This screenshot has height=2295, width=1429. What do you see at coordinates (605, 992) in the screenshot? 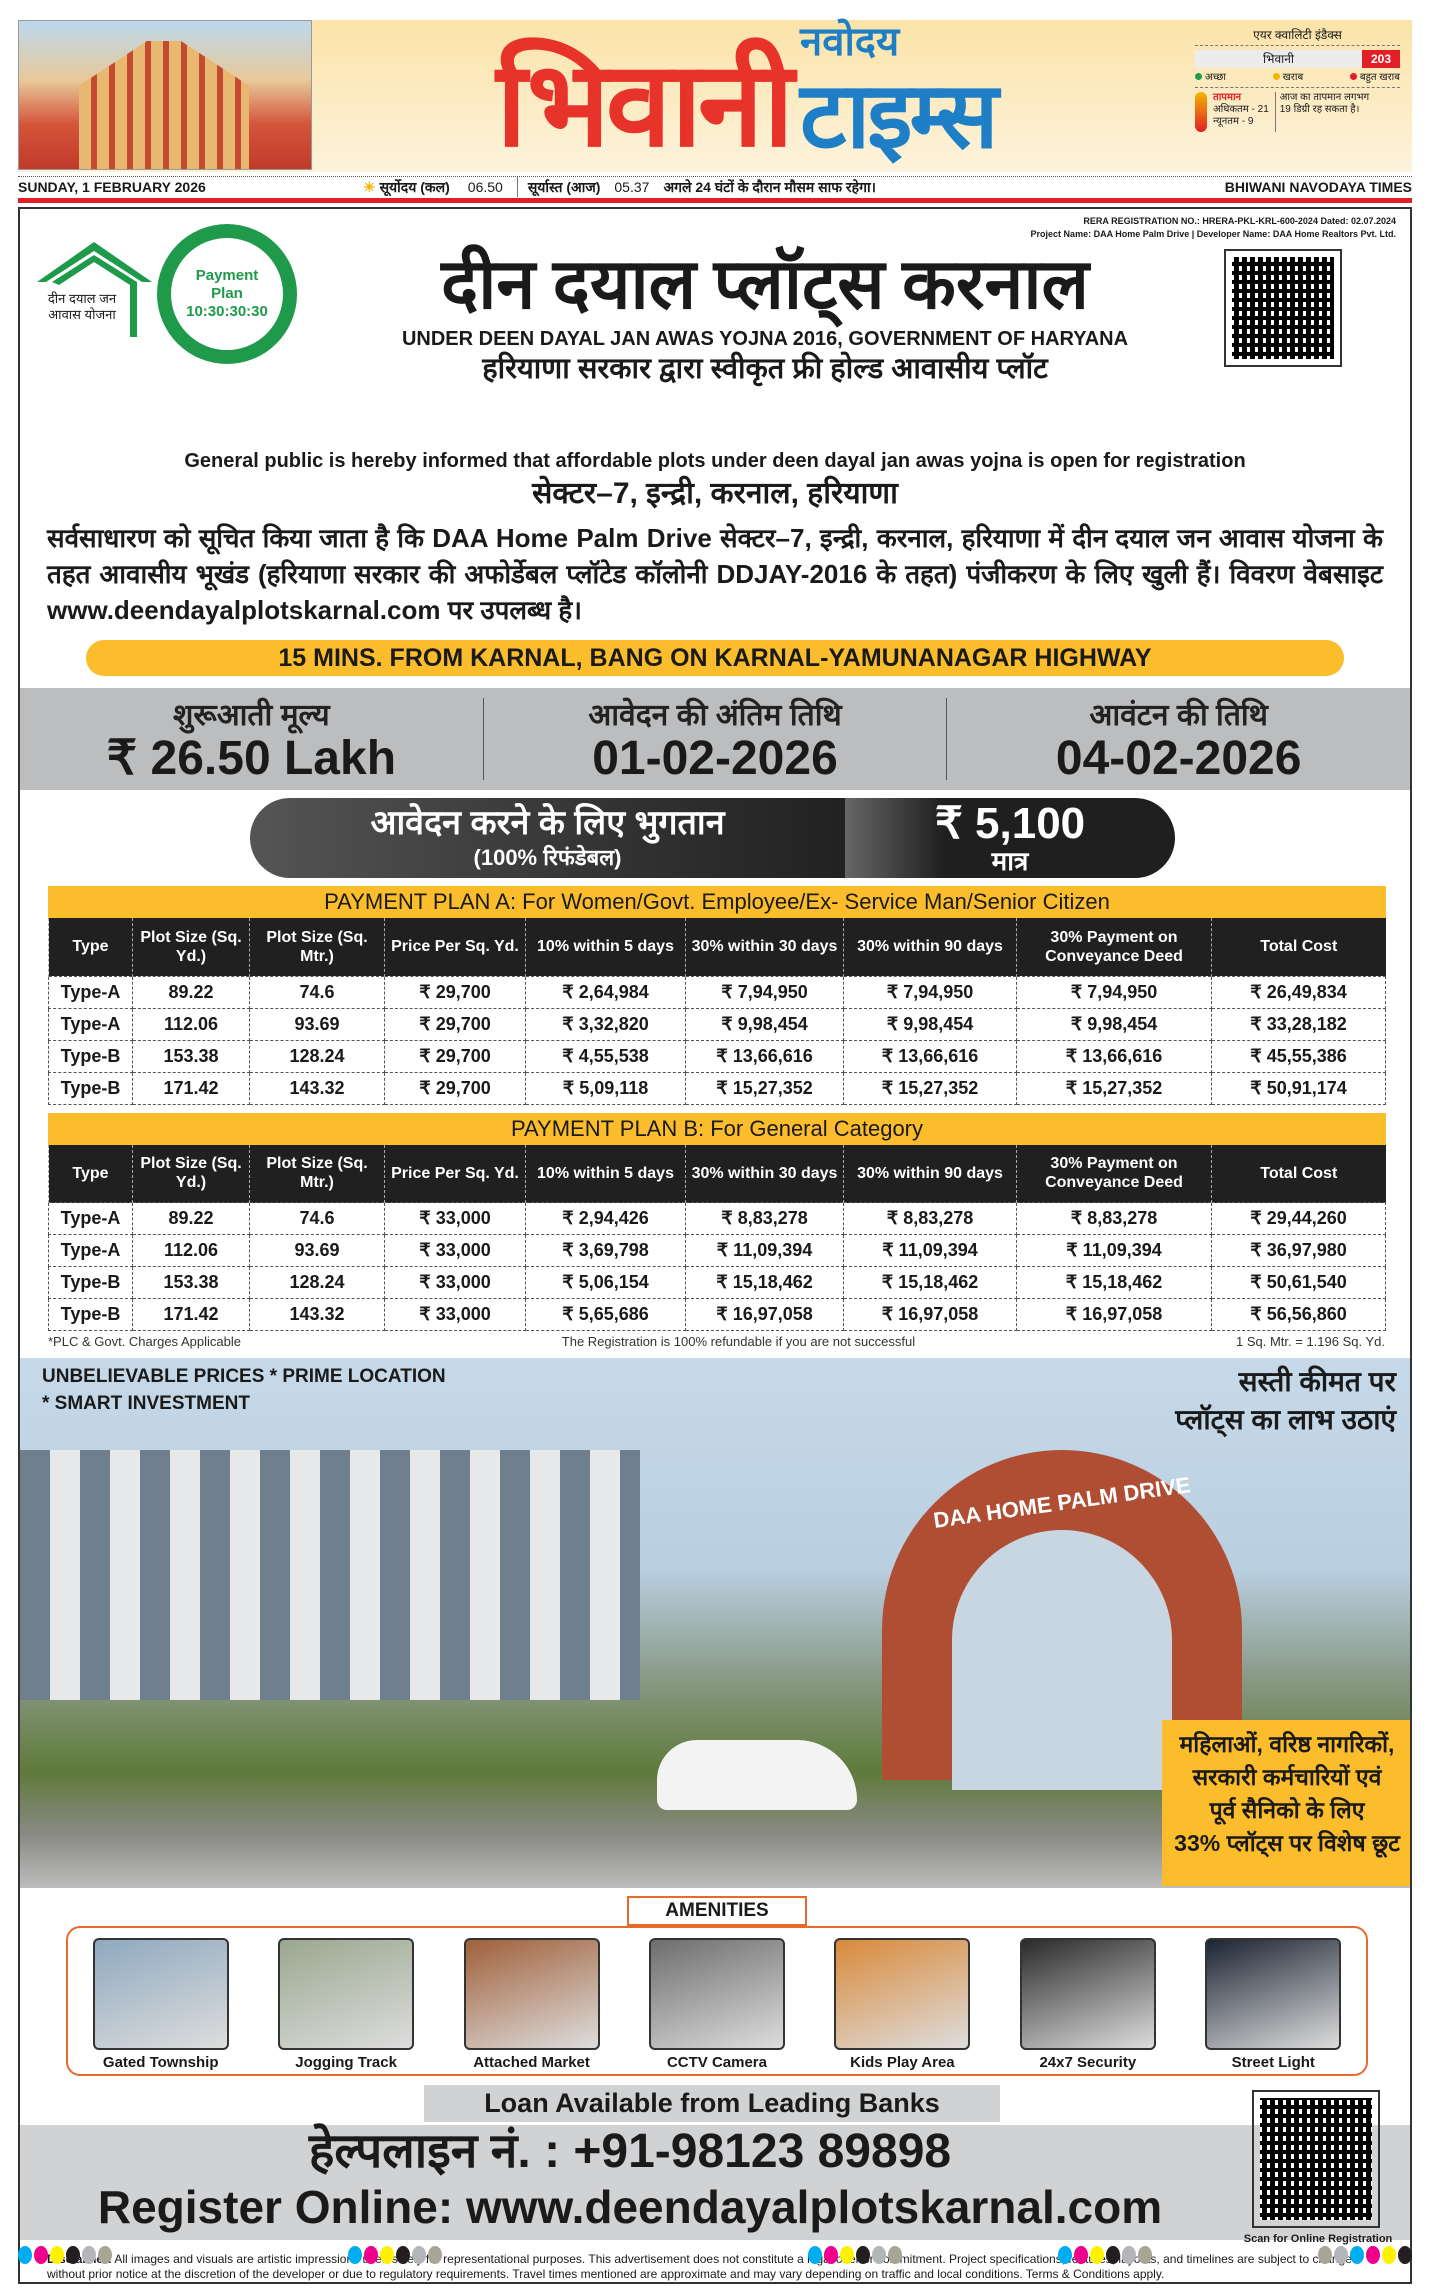
I see `table-cell: ₹ 2,64,984` at bounding box center [605, 992].